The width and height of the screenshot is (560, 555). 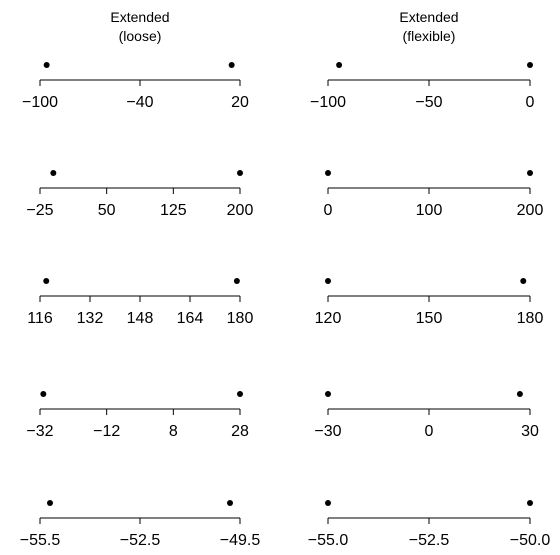 I want to click on panel-9-tick-label-0: −55.0, so click(x=328, y=540).